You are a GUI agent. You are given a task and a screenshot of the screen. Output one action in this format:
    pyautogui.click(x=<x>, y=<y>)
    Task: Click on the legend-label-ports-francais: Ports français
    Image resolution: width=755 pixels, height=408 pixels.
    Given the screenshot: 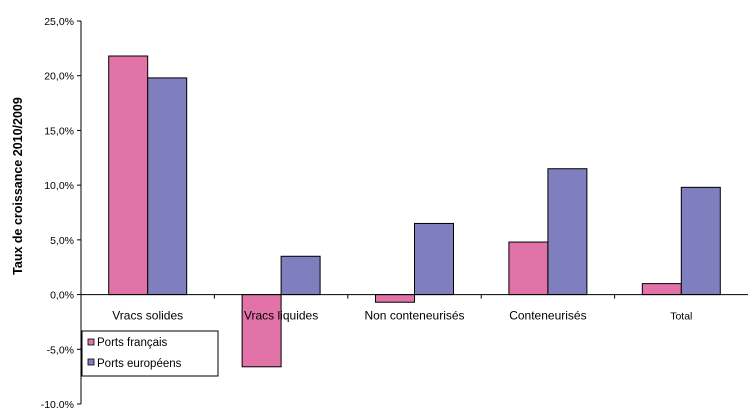 What is the action you would take?
    pyautogui.click(x=132, y=343)
    